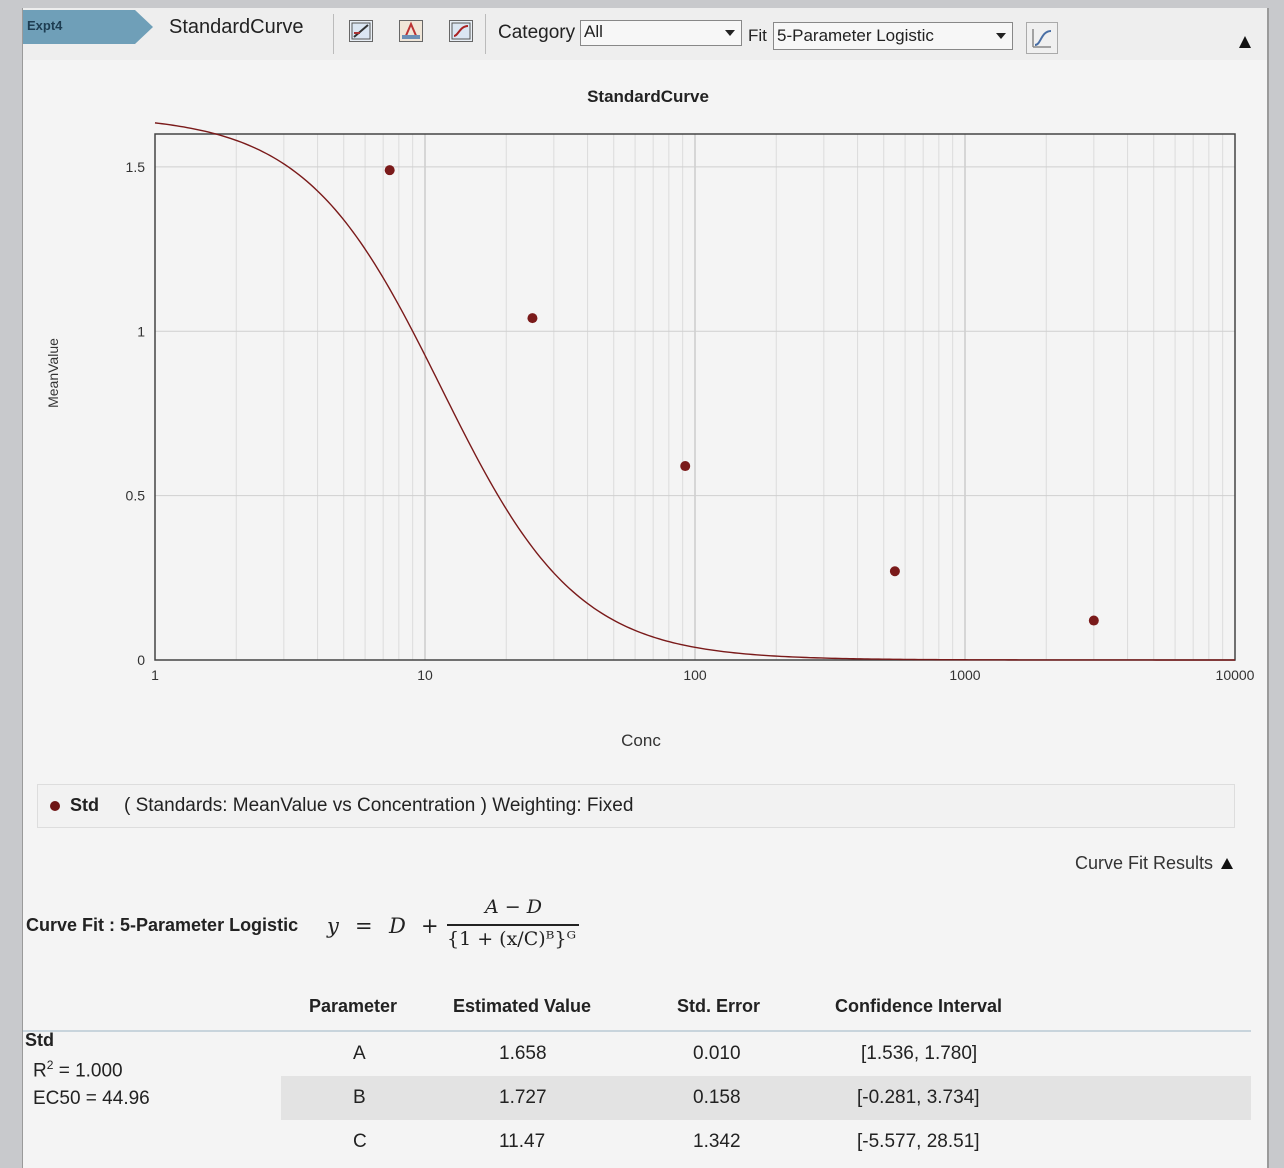 The height and width of the screenshot is (1168, 1284). What do you see at coordinates (353, 1006) in the screenshot?
I see `col-parameter: Parameter` at bounding box center [353, 1006].